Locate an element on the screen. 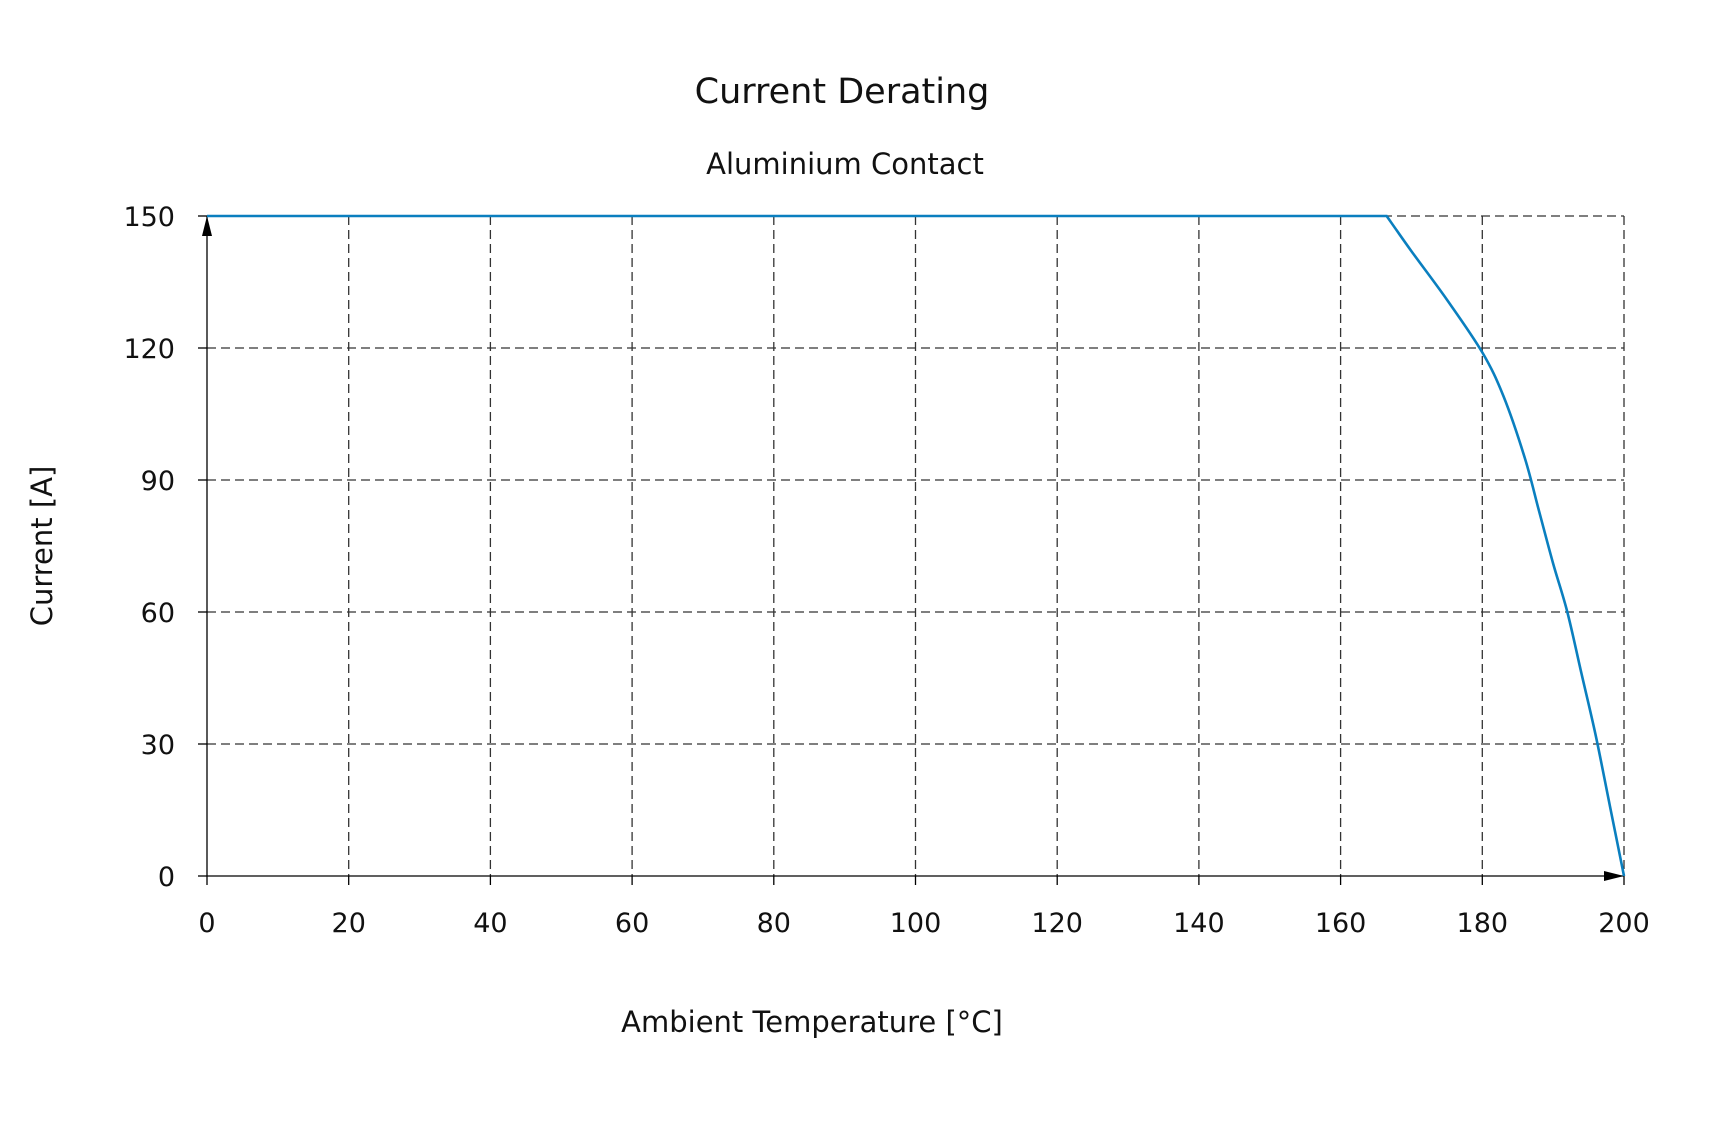 This screenshot has height=1122, width=1735. y-tick-label: 30 is located at coordinates (158, 745).